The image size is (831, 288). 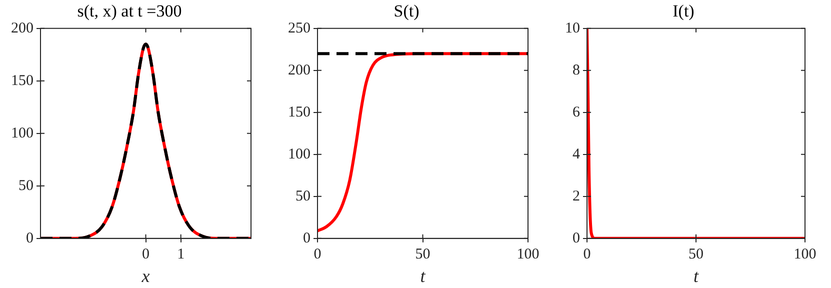 What do you see at coordinates (299, 28) in the screenshot?
I see `y-tick-label: 250` at bounding box center [299, 28].